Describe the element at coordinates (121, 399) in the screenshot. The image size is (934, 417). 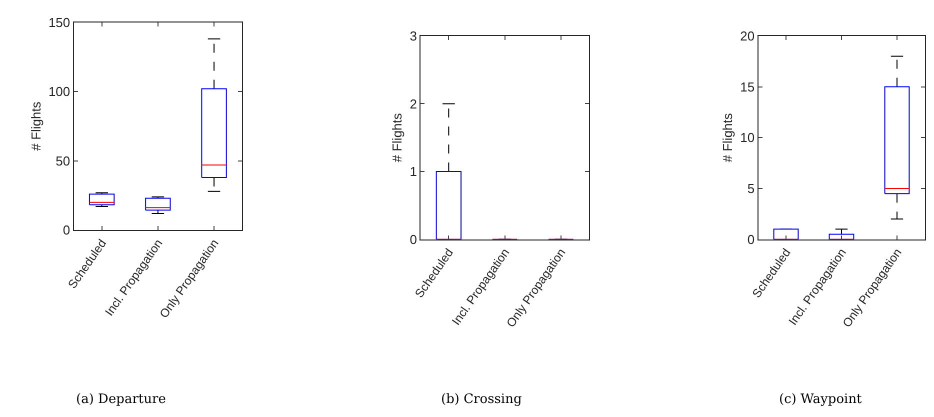
I see `text: (a) Departure` at that location.